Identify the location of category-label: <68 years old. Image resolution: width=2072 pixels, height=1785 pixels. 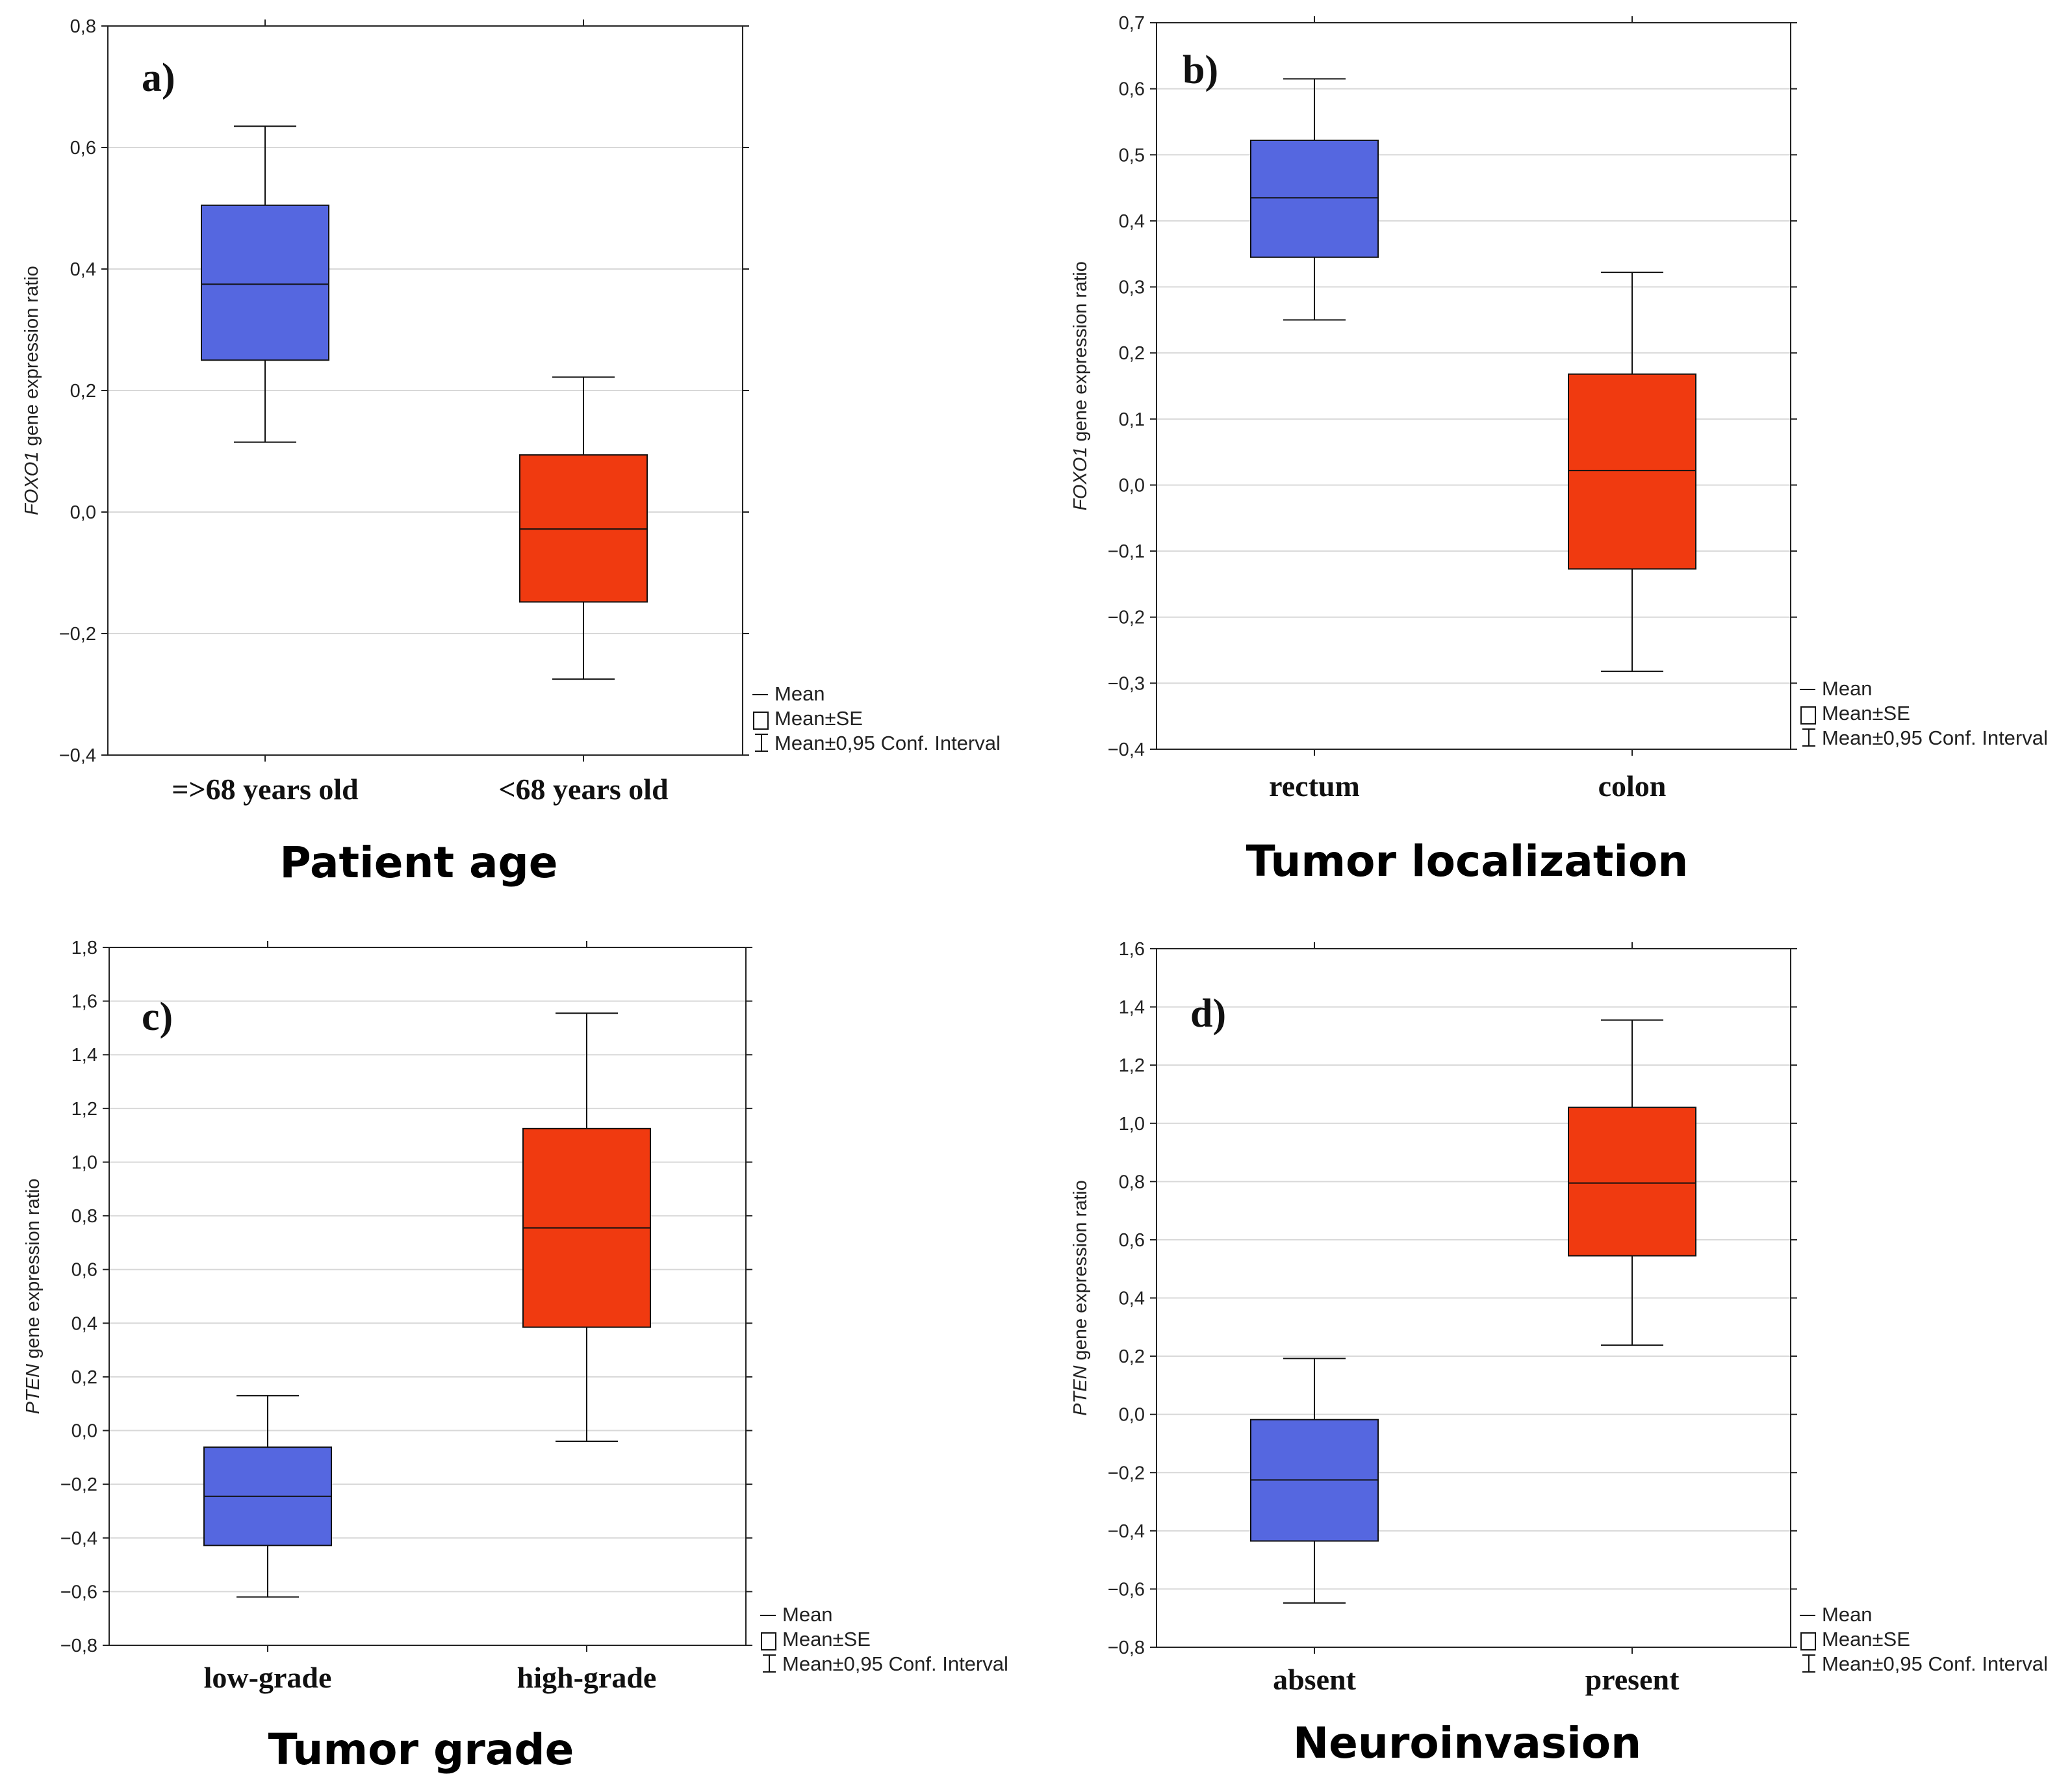
(583, 789).